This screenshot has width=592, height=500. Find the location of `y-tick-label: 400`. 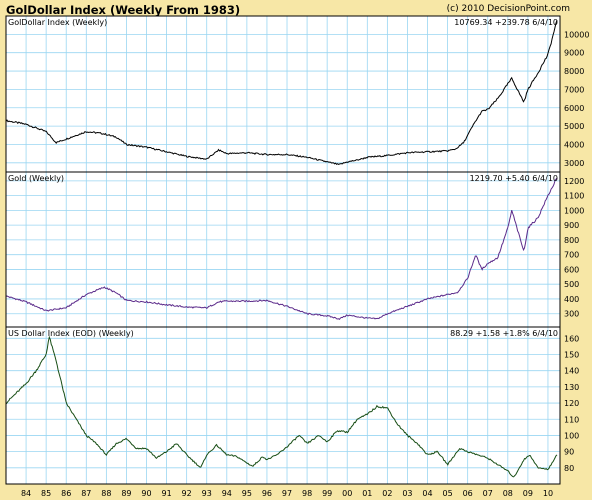

y-tick-label: 400 is located at coordinates (571, 299).